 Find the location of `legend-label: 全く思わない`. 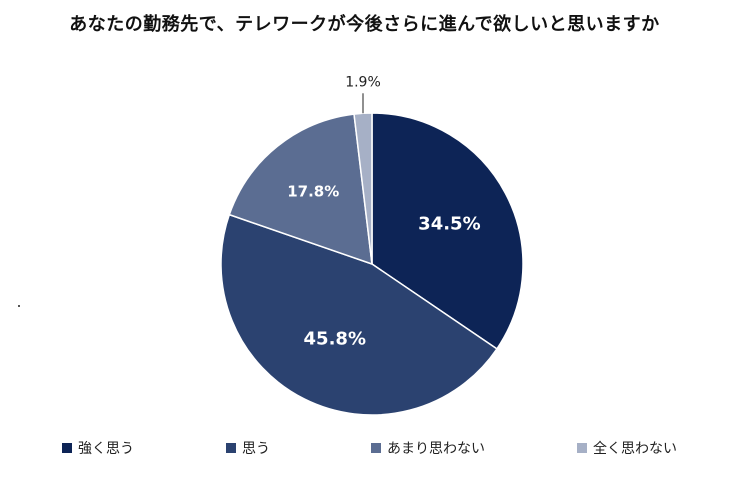

legend-label: 全く思わない is located at coordinates (635, 449).